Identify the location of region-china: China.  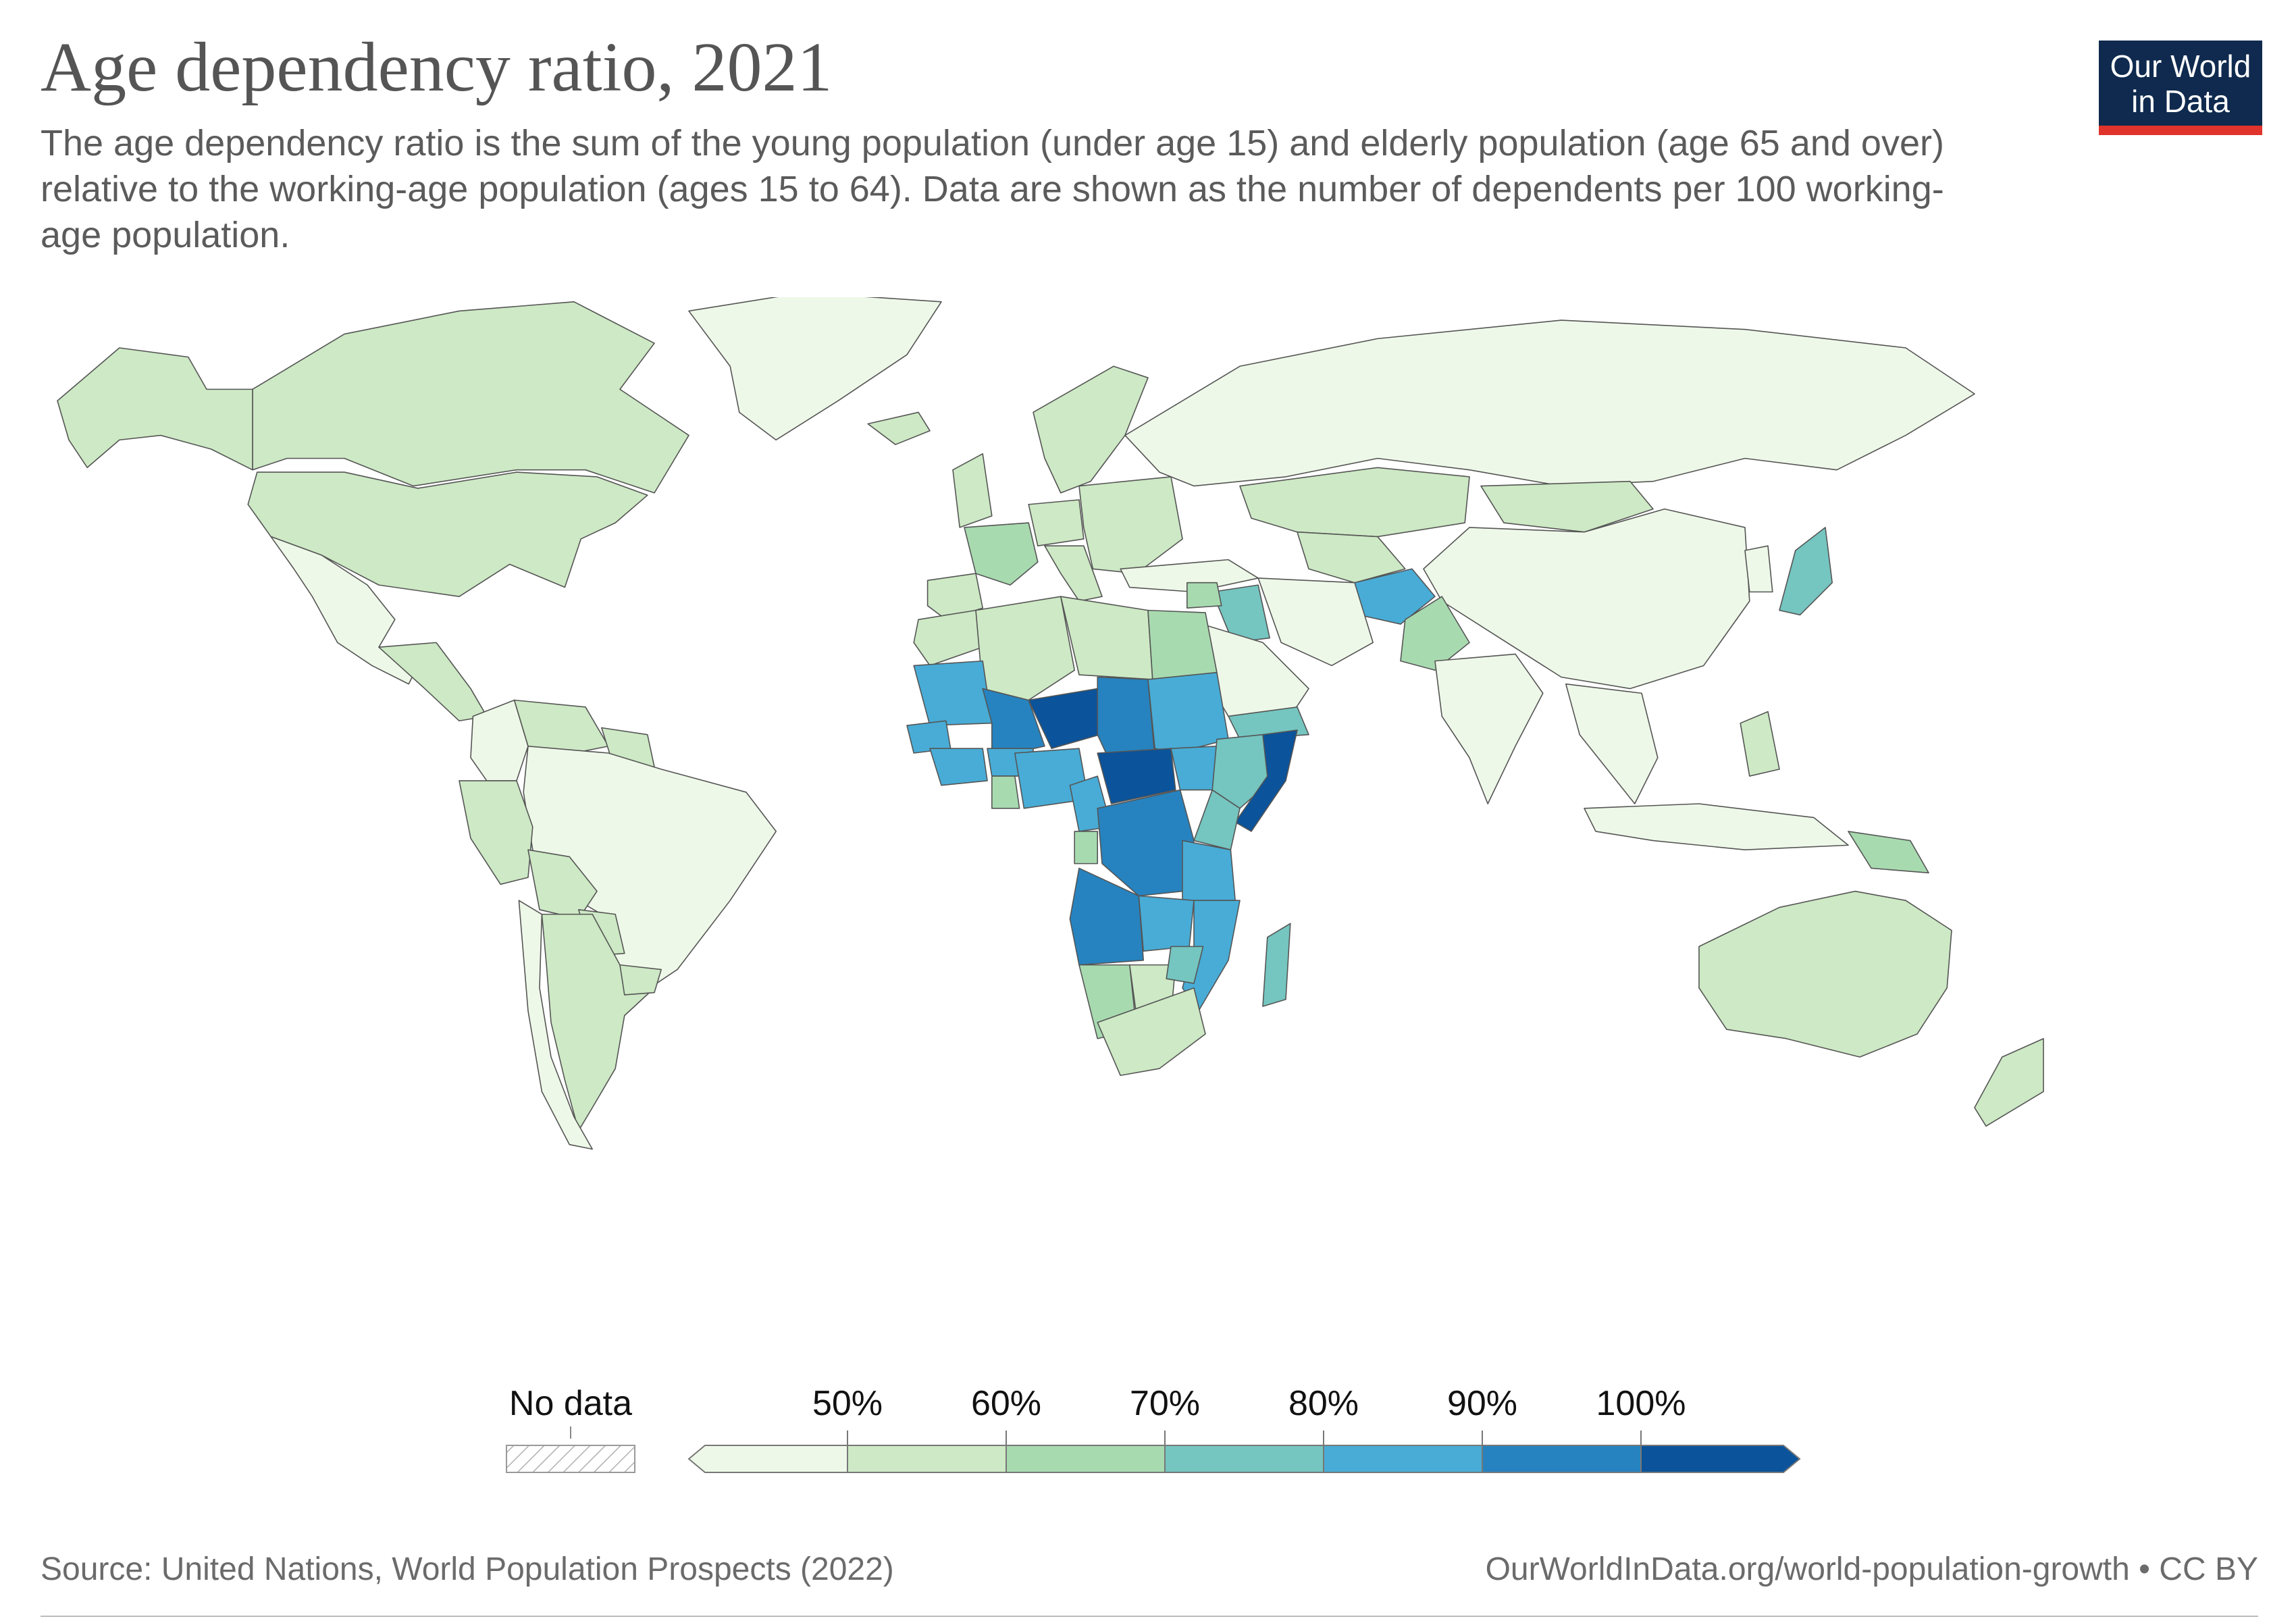
(1587, 599).